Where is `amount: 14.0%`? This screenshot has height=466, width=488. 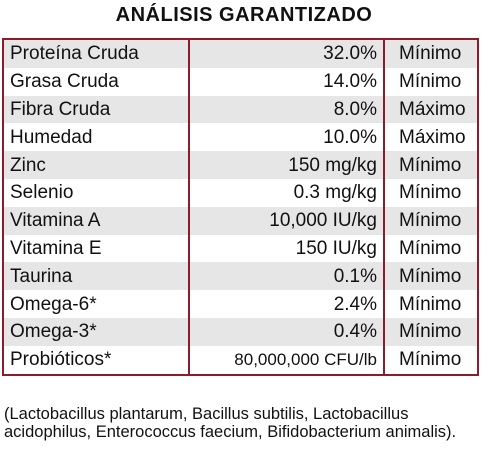
amount: 14.0% is located at coordinates (286, 81).